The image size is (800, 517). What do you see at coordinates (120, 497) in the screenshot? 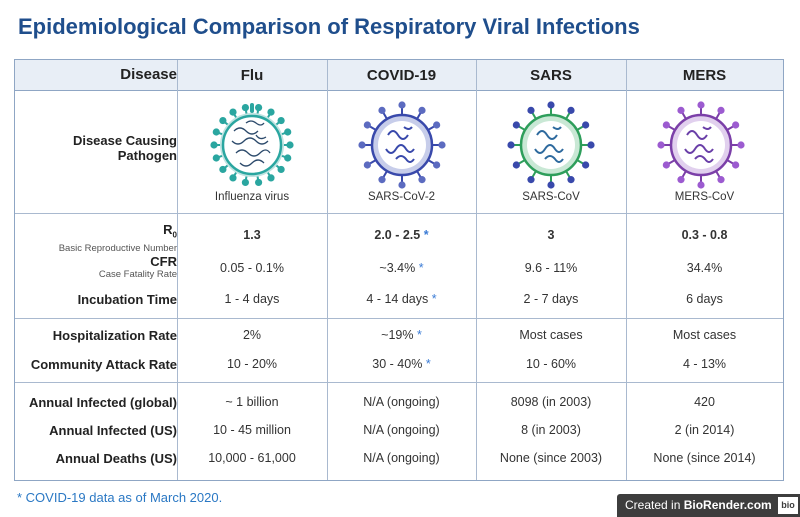
I see `footnote: * COVID-19 data as of March 2020.` at bounding box center [120, 497].